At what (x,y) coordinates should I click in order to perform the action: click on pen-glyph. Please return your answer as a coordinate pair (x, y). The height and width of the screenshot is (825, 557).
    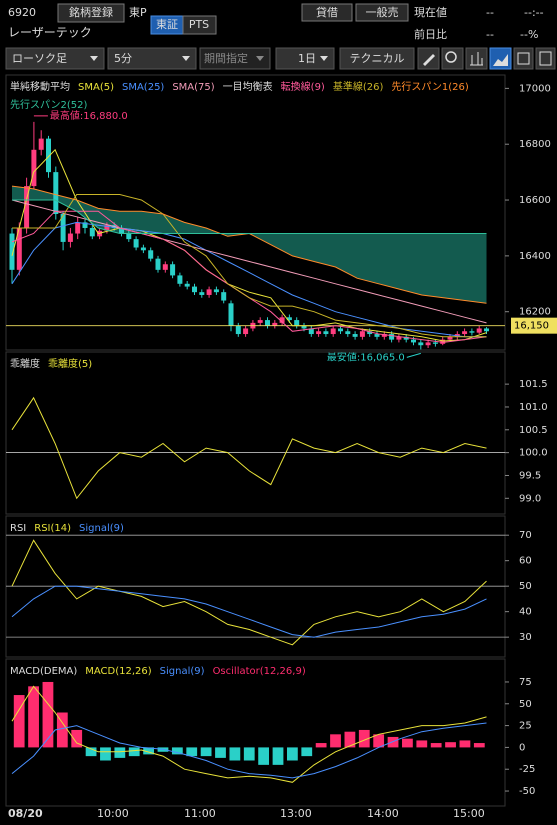
    Looking at the image, I should click on (429, 60).